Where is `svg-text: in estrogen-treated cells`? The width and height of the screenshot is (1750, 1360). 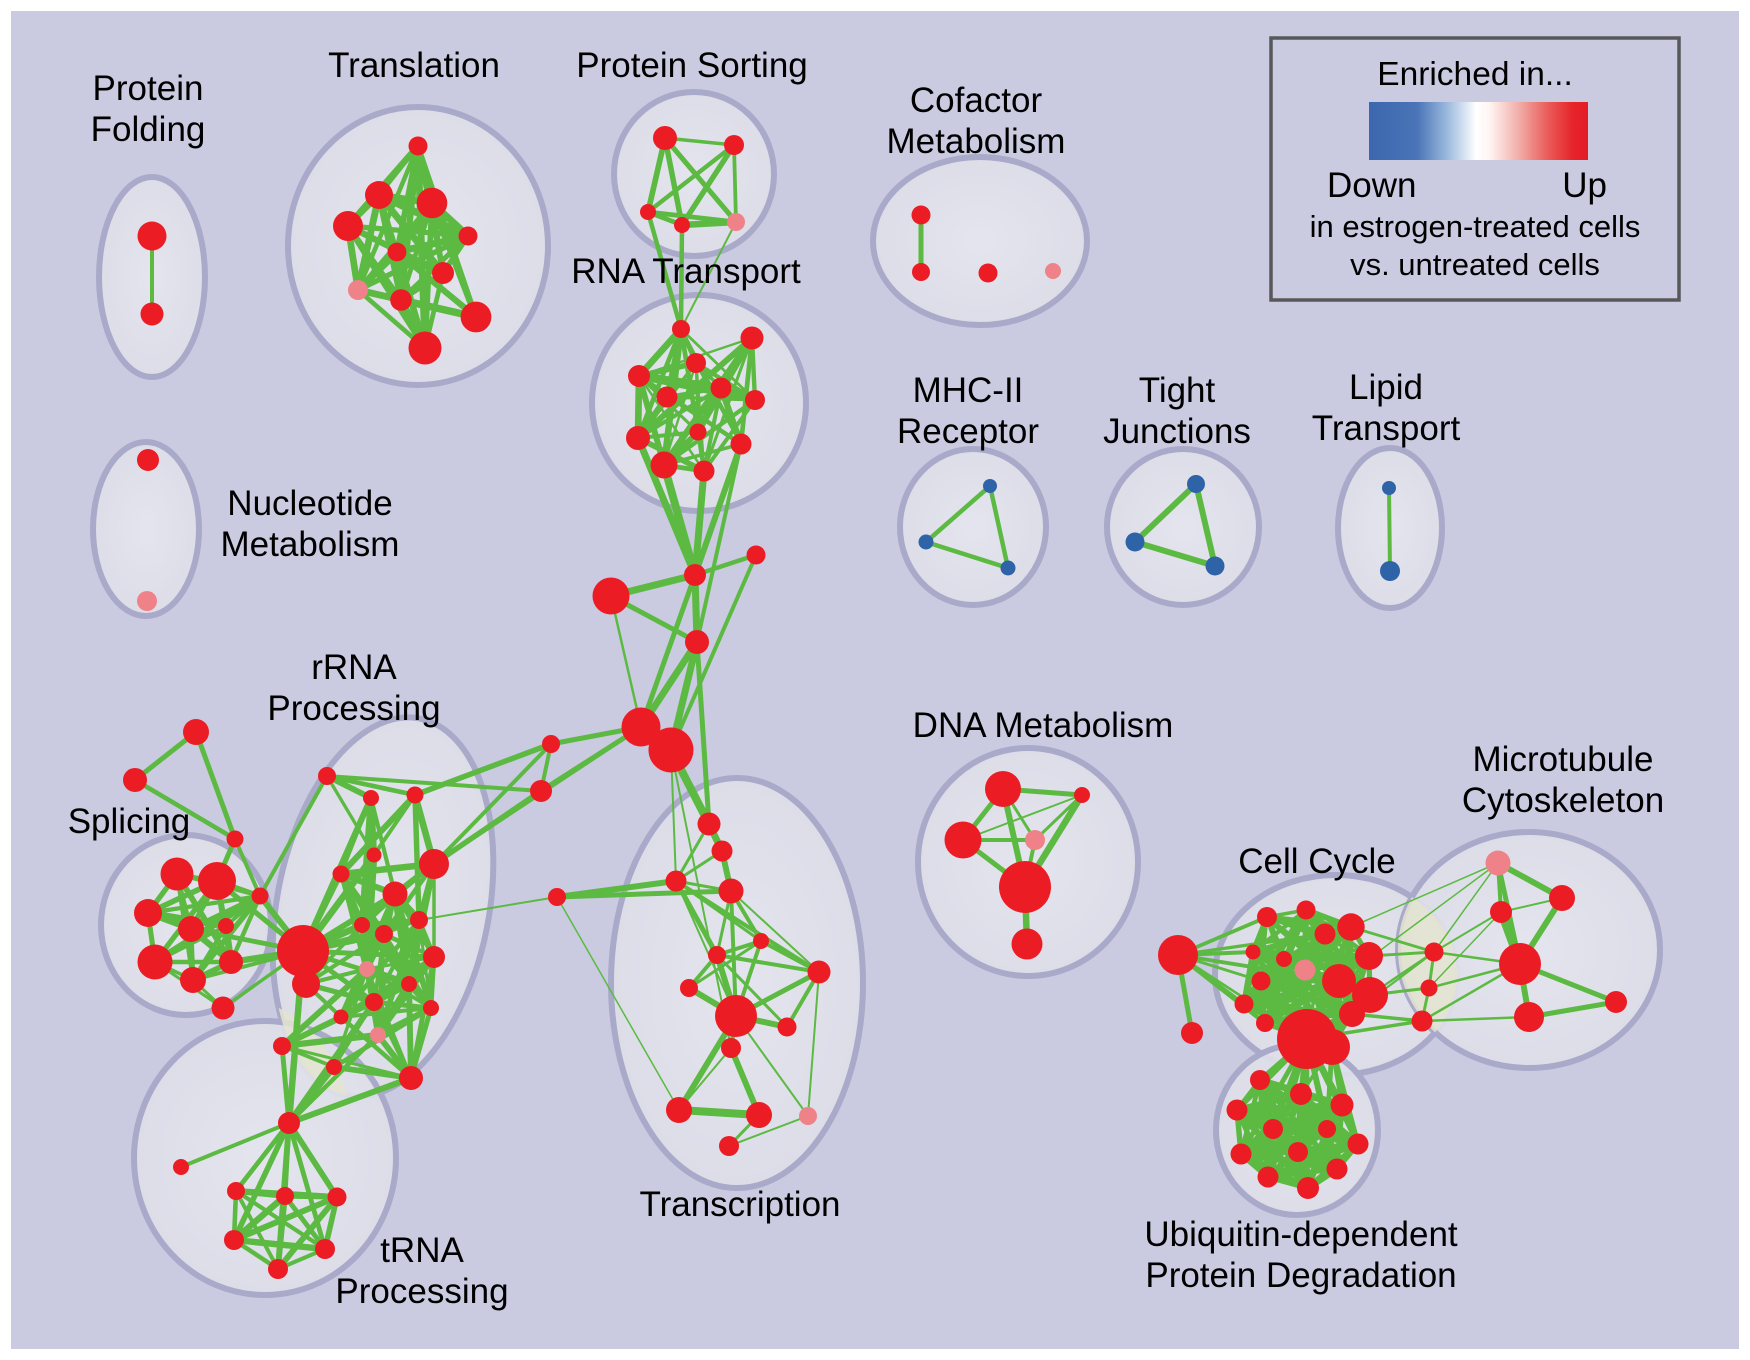 svg-text: in estrogen-treated cells is located at coordinates (1475, 226).